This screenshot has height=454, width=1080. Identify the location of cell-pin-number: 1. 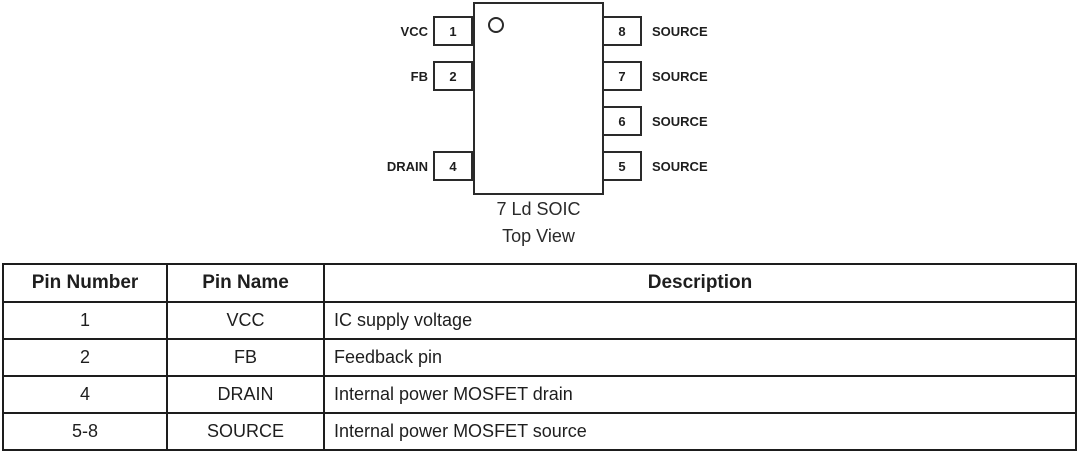
(85, 320).